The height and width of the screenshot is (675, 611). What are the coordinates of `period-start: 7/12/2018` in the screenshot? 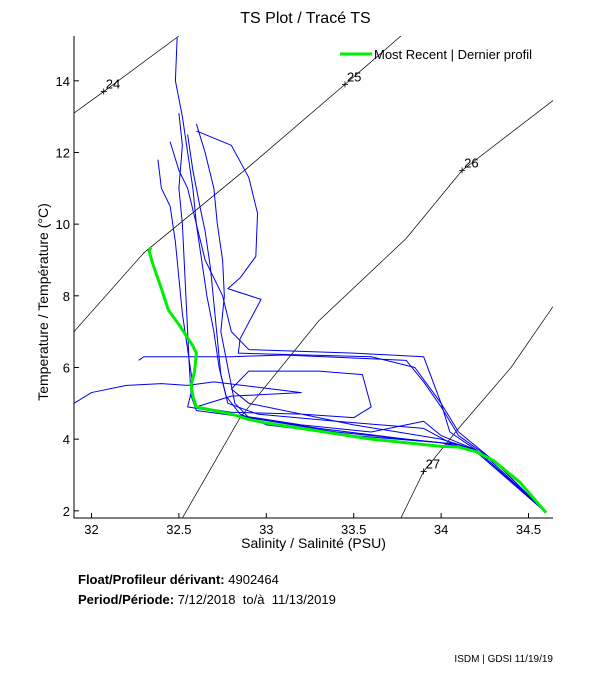 It's located at (206, 599).